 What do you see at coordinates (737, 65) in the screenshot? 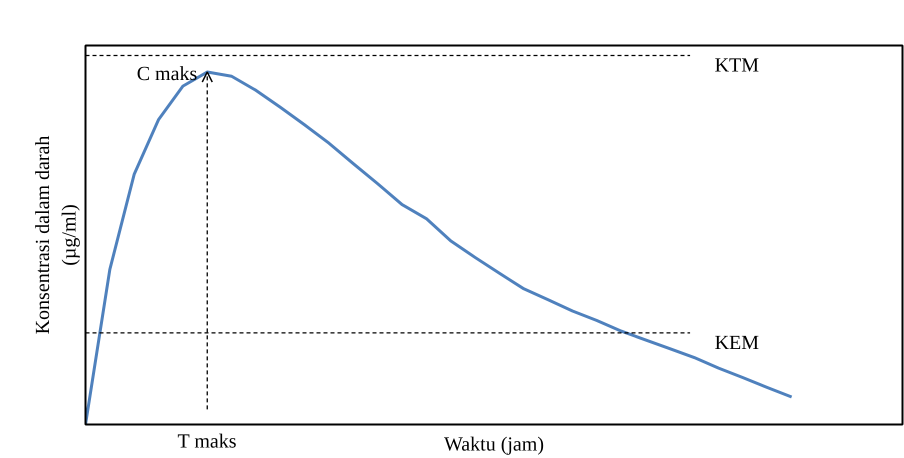
I see `ref-line-label: KTM` at bounding box center [737, 65].